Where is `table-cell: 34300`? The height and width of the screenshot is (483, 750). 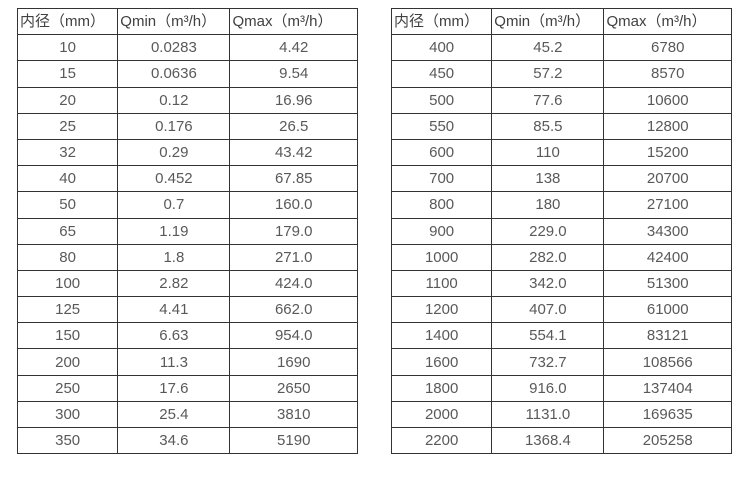 table-cell: 34300 is located at coordinates (667, 231).